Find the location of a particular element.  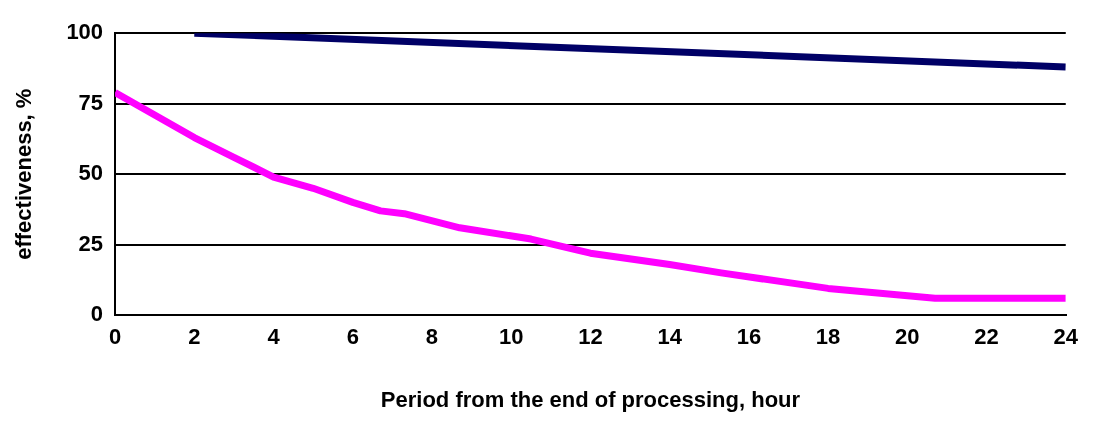

x-tick-label: 16 is located at coordinates (749, 337).